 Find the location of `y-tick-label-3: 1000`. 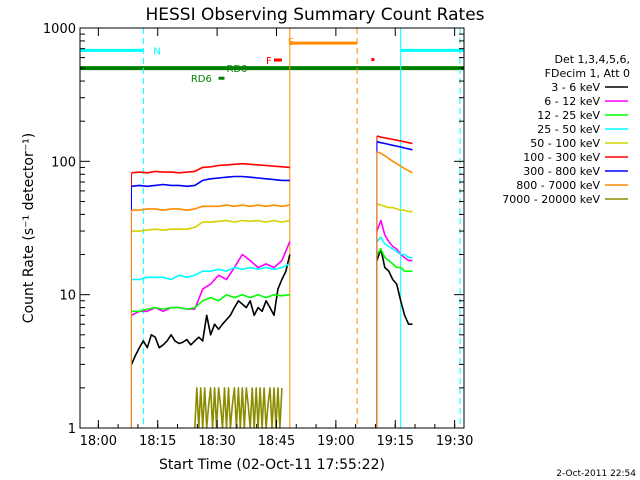

y-tick-label-3: 1000 is located at coordinates (59, 29).